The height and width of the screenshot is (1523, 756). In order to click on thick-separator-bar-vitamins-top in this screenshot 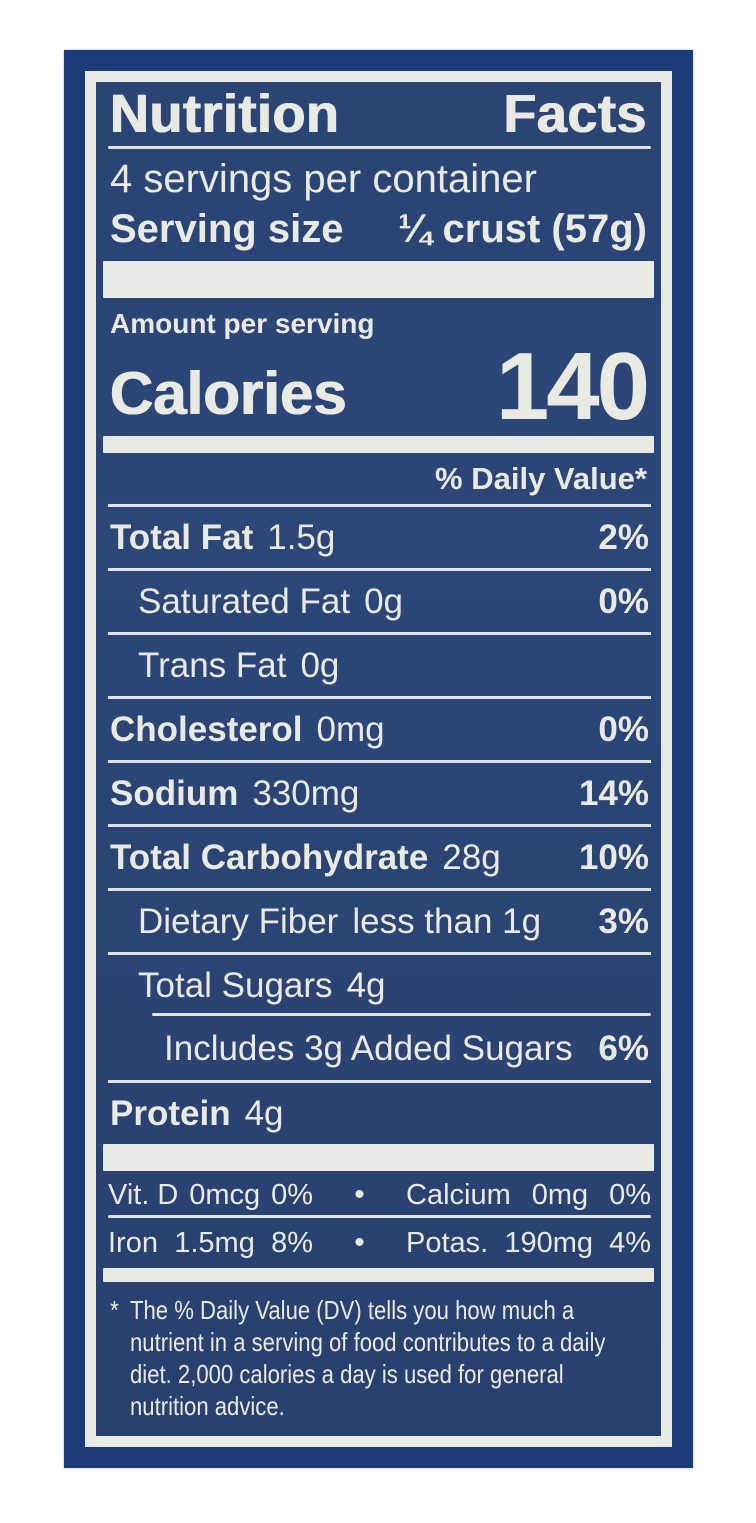, I will do `click(378, 1158)`.